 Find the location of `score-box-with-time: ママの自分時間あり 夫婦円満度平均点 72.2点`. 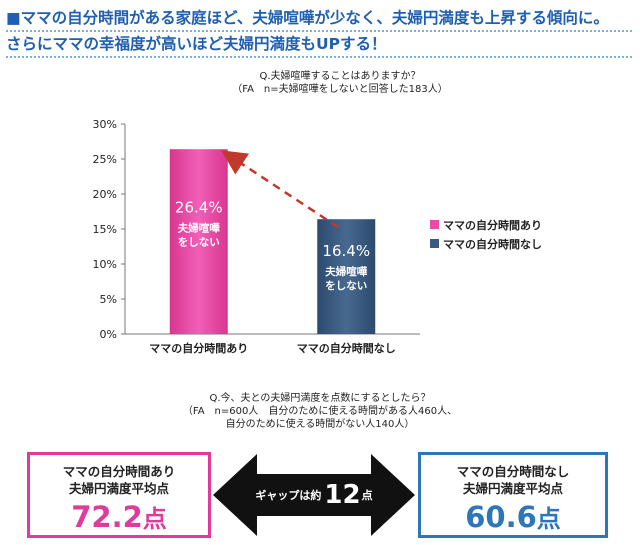

score-box-with-time: ママの自分時間あり 夫婦円満度平均点 72.2点 is located at coordinates (119, 495).